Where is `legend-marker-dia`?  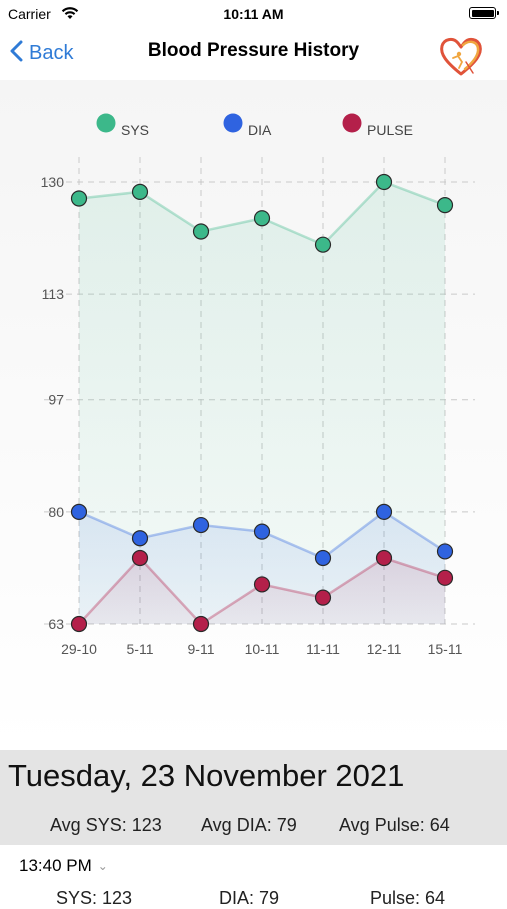
legend-marker-dia is located at coordinates (233, 123).